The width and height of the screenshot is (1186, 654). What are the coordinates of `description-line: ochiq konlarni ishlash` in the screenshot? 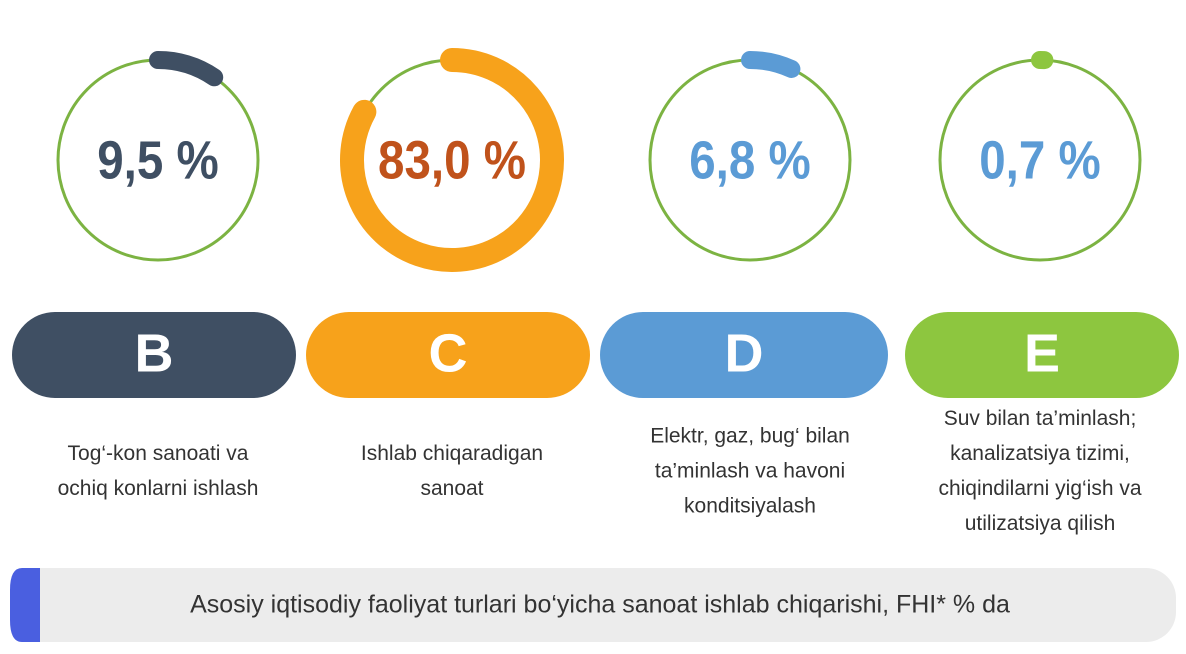 It's located at (158, 488).